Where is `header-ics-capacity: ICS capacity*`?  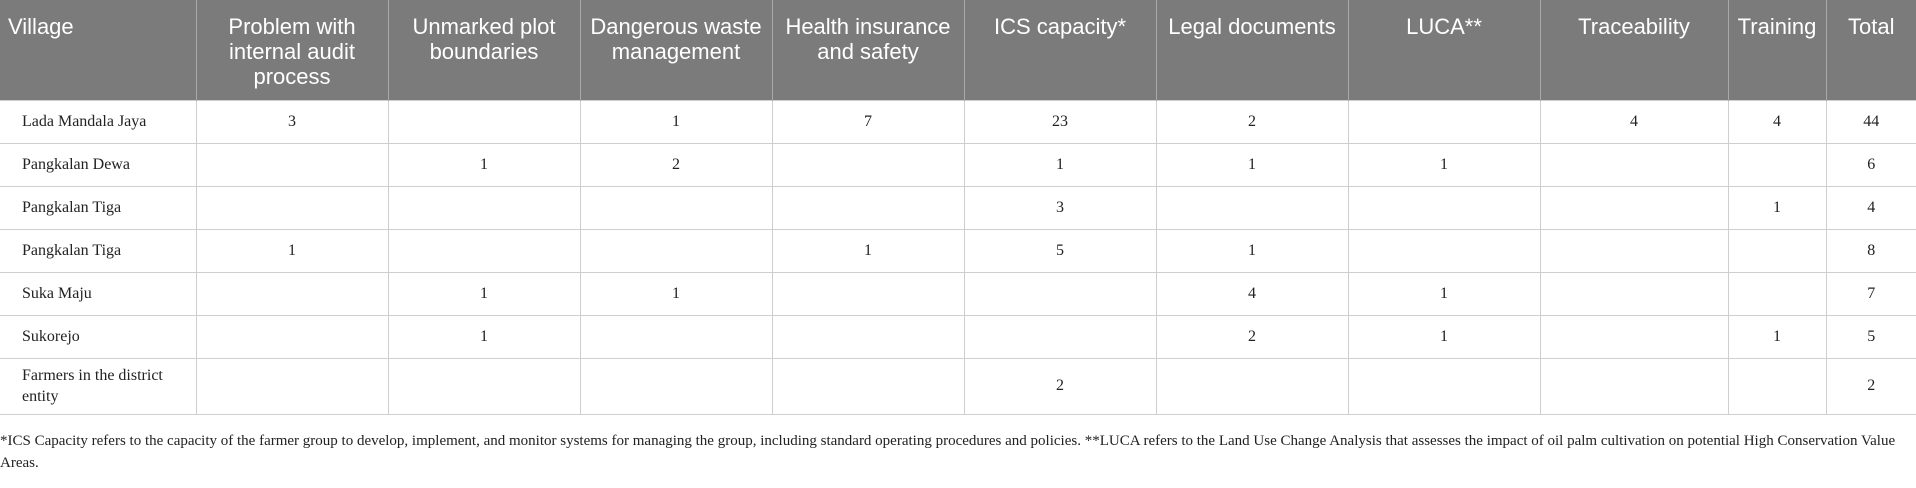
header-ics-capacity: ICS capacity* is located at coordinates (1060, 50).